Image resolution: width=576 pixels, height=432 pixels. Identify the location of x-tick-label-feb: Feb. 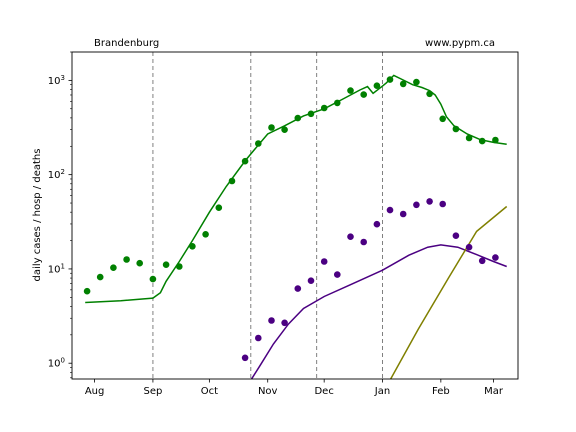
(441, 391).